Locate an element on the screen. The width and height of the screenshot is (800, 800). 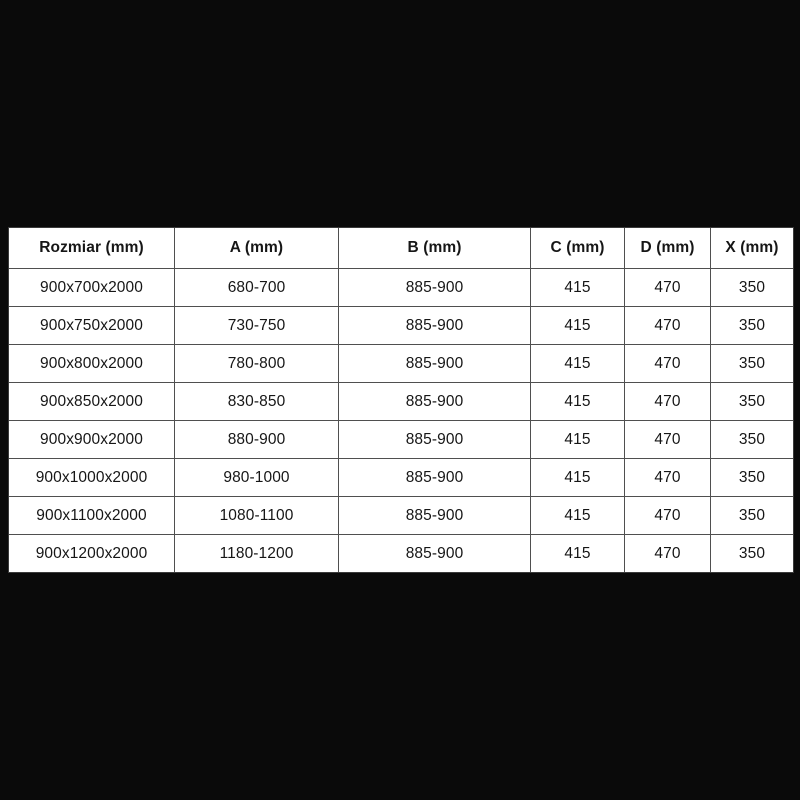
cell-a: 730-750 is located at coordinates (256, 325).